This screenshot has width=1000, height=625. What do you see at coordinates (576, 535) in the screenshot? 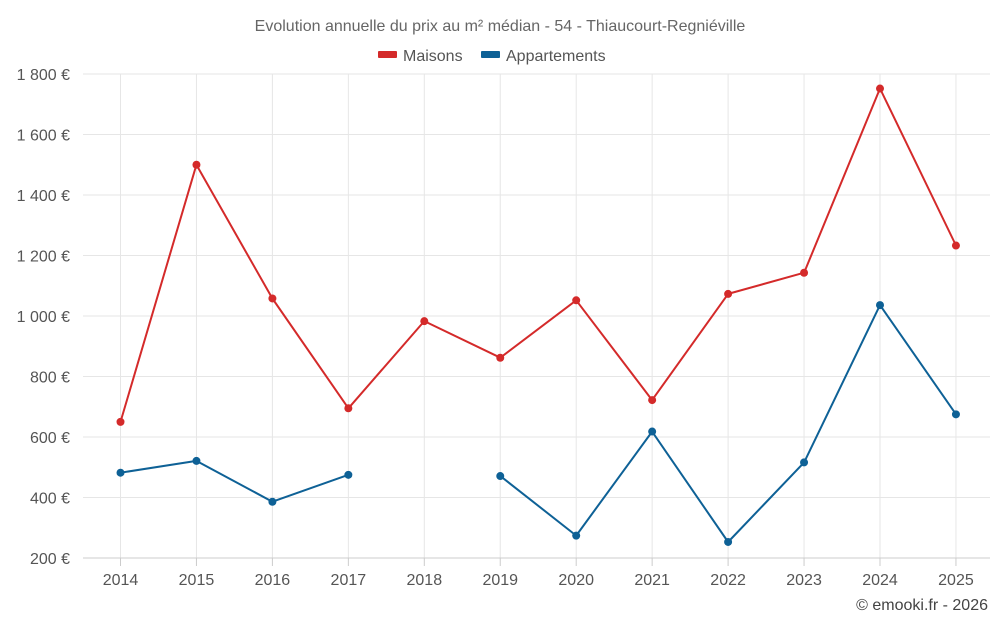
I see `point-appartements-2020` at bounding box center [576, 535].